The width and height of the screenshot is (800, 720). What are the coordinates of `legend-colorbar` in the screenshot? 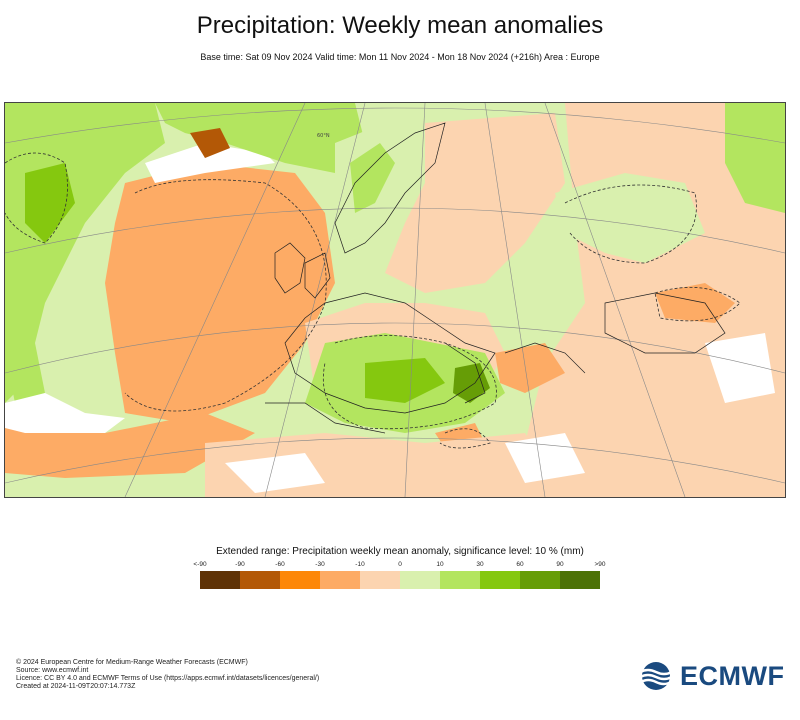 It's located at (400, 580).